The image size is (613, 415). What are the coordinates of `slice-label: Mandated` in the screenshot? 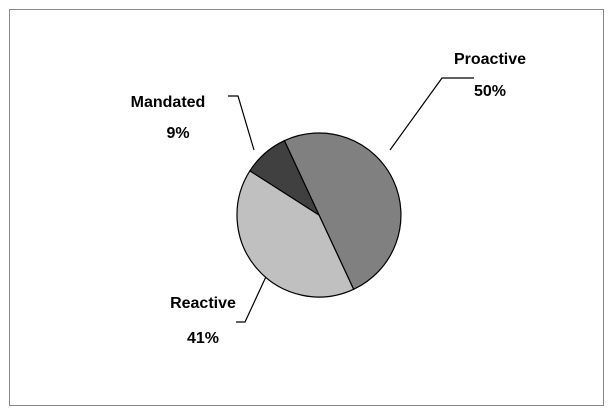 It's located at (168, 102).